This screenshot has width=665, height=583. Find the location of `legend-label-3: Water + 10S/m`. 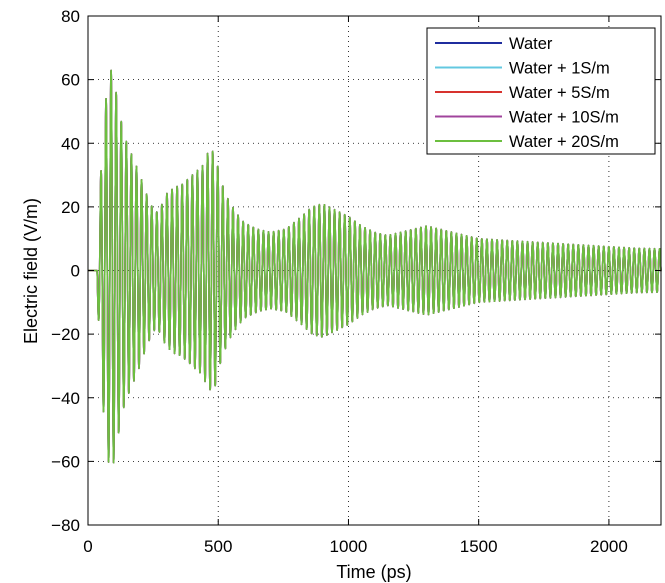

legend-label-3: Water + 10S/m is located at coordinates (564, 118).